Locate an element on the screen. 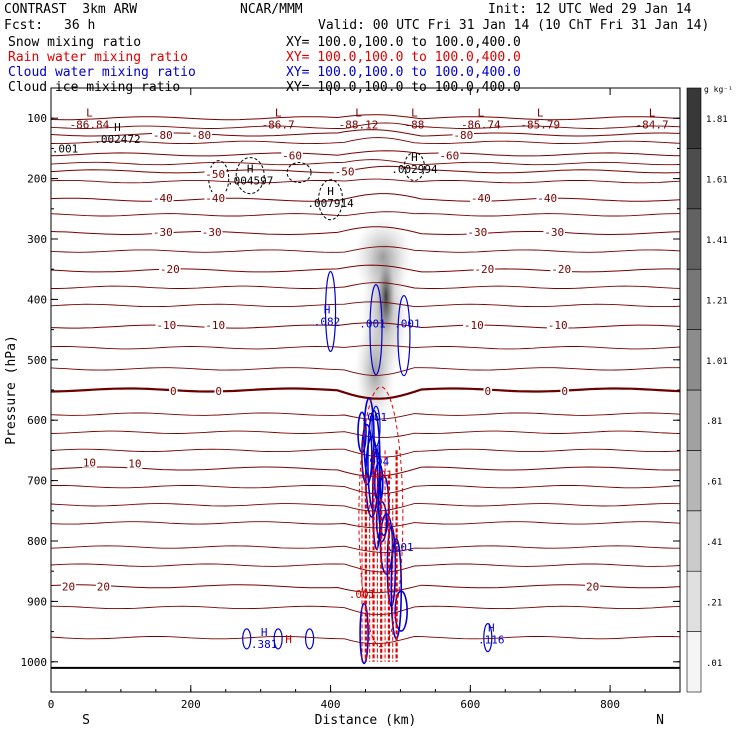  y-tick-label: 300 is located at coordinates (37, 239).